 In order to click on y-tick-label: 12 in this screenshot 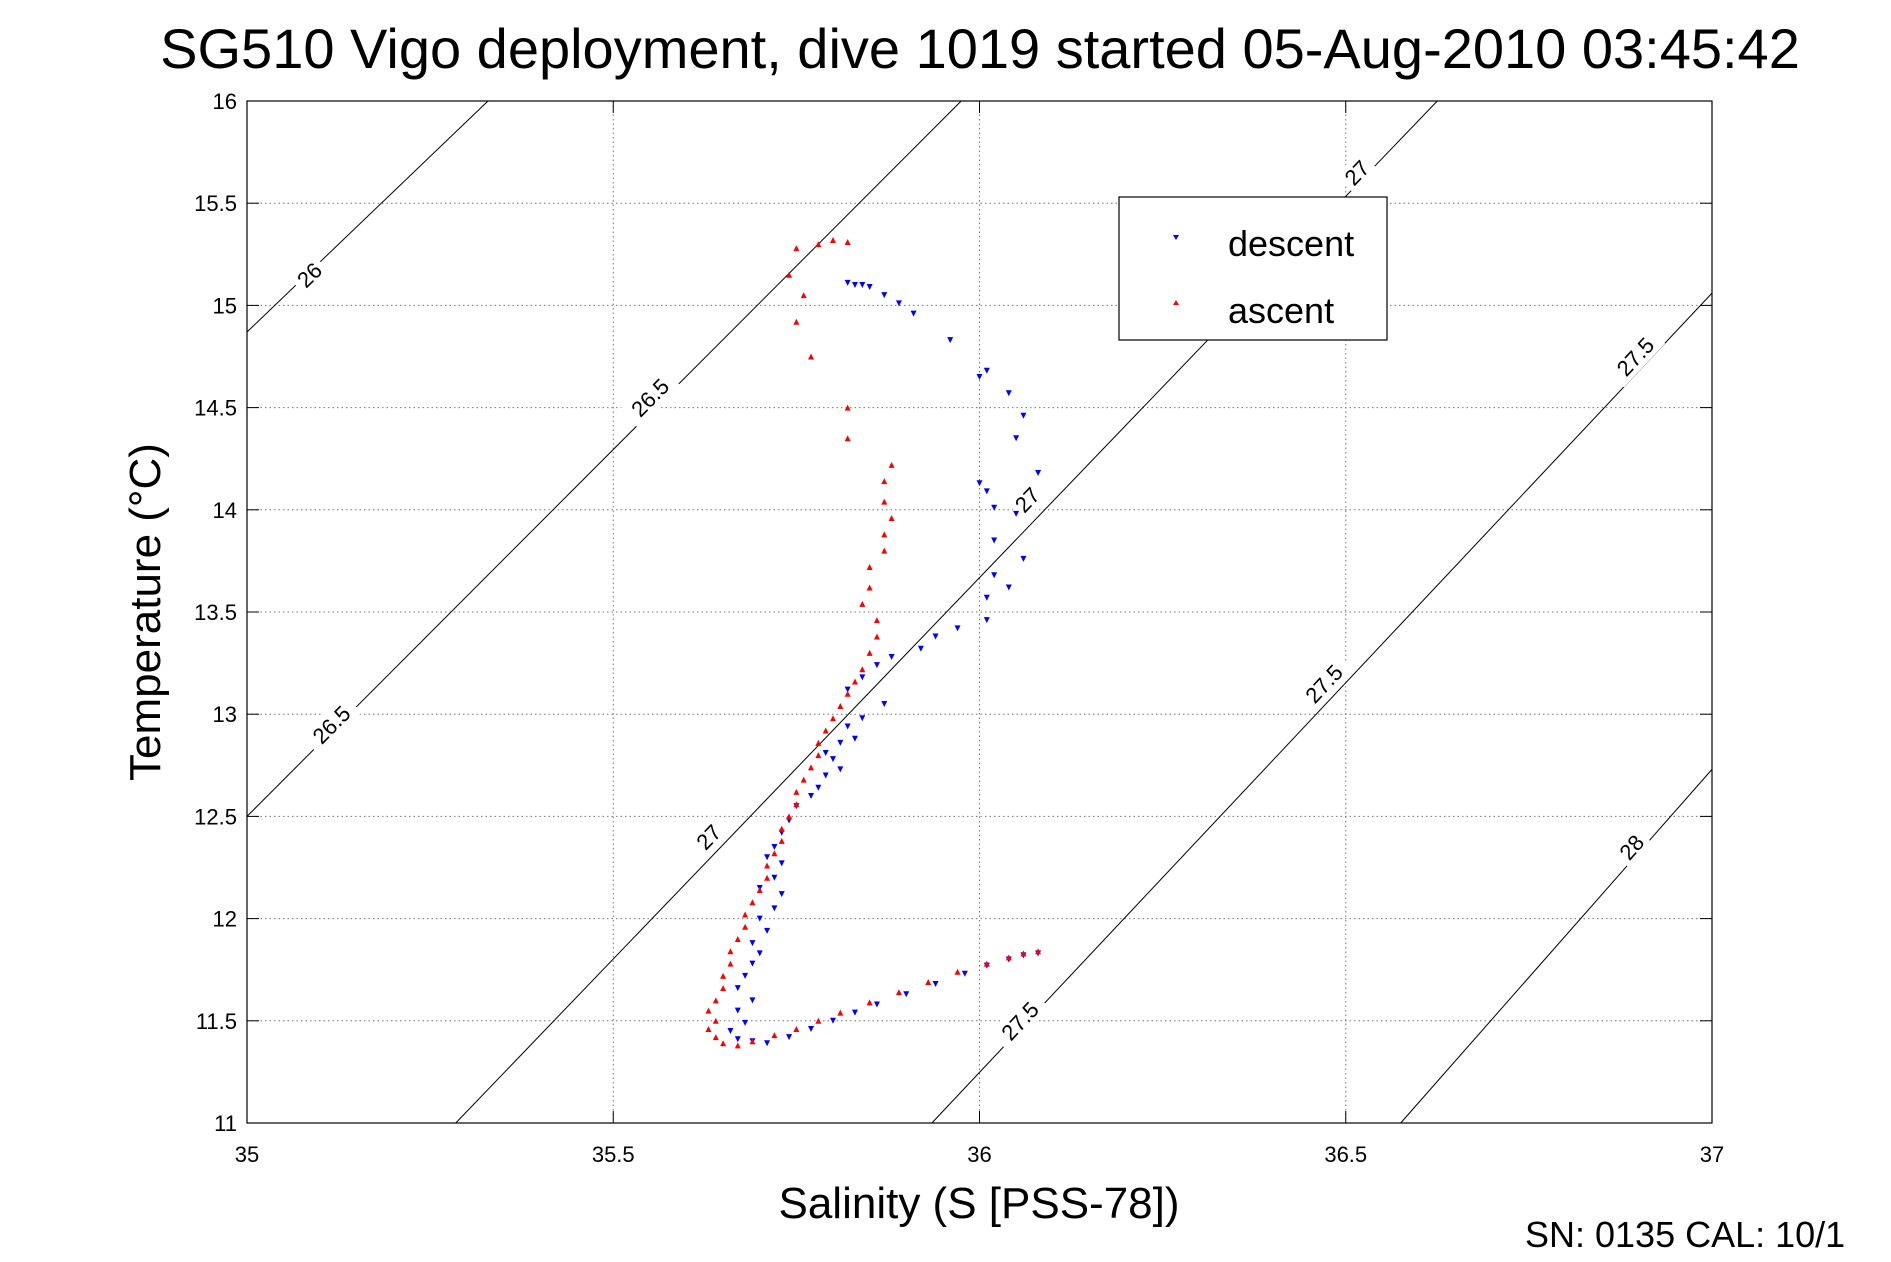, I will do `click(225, 919)`.